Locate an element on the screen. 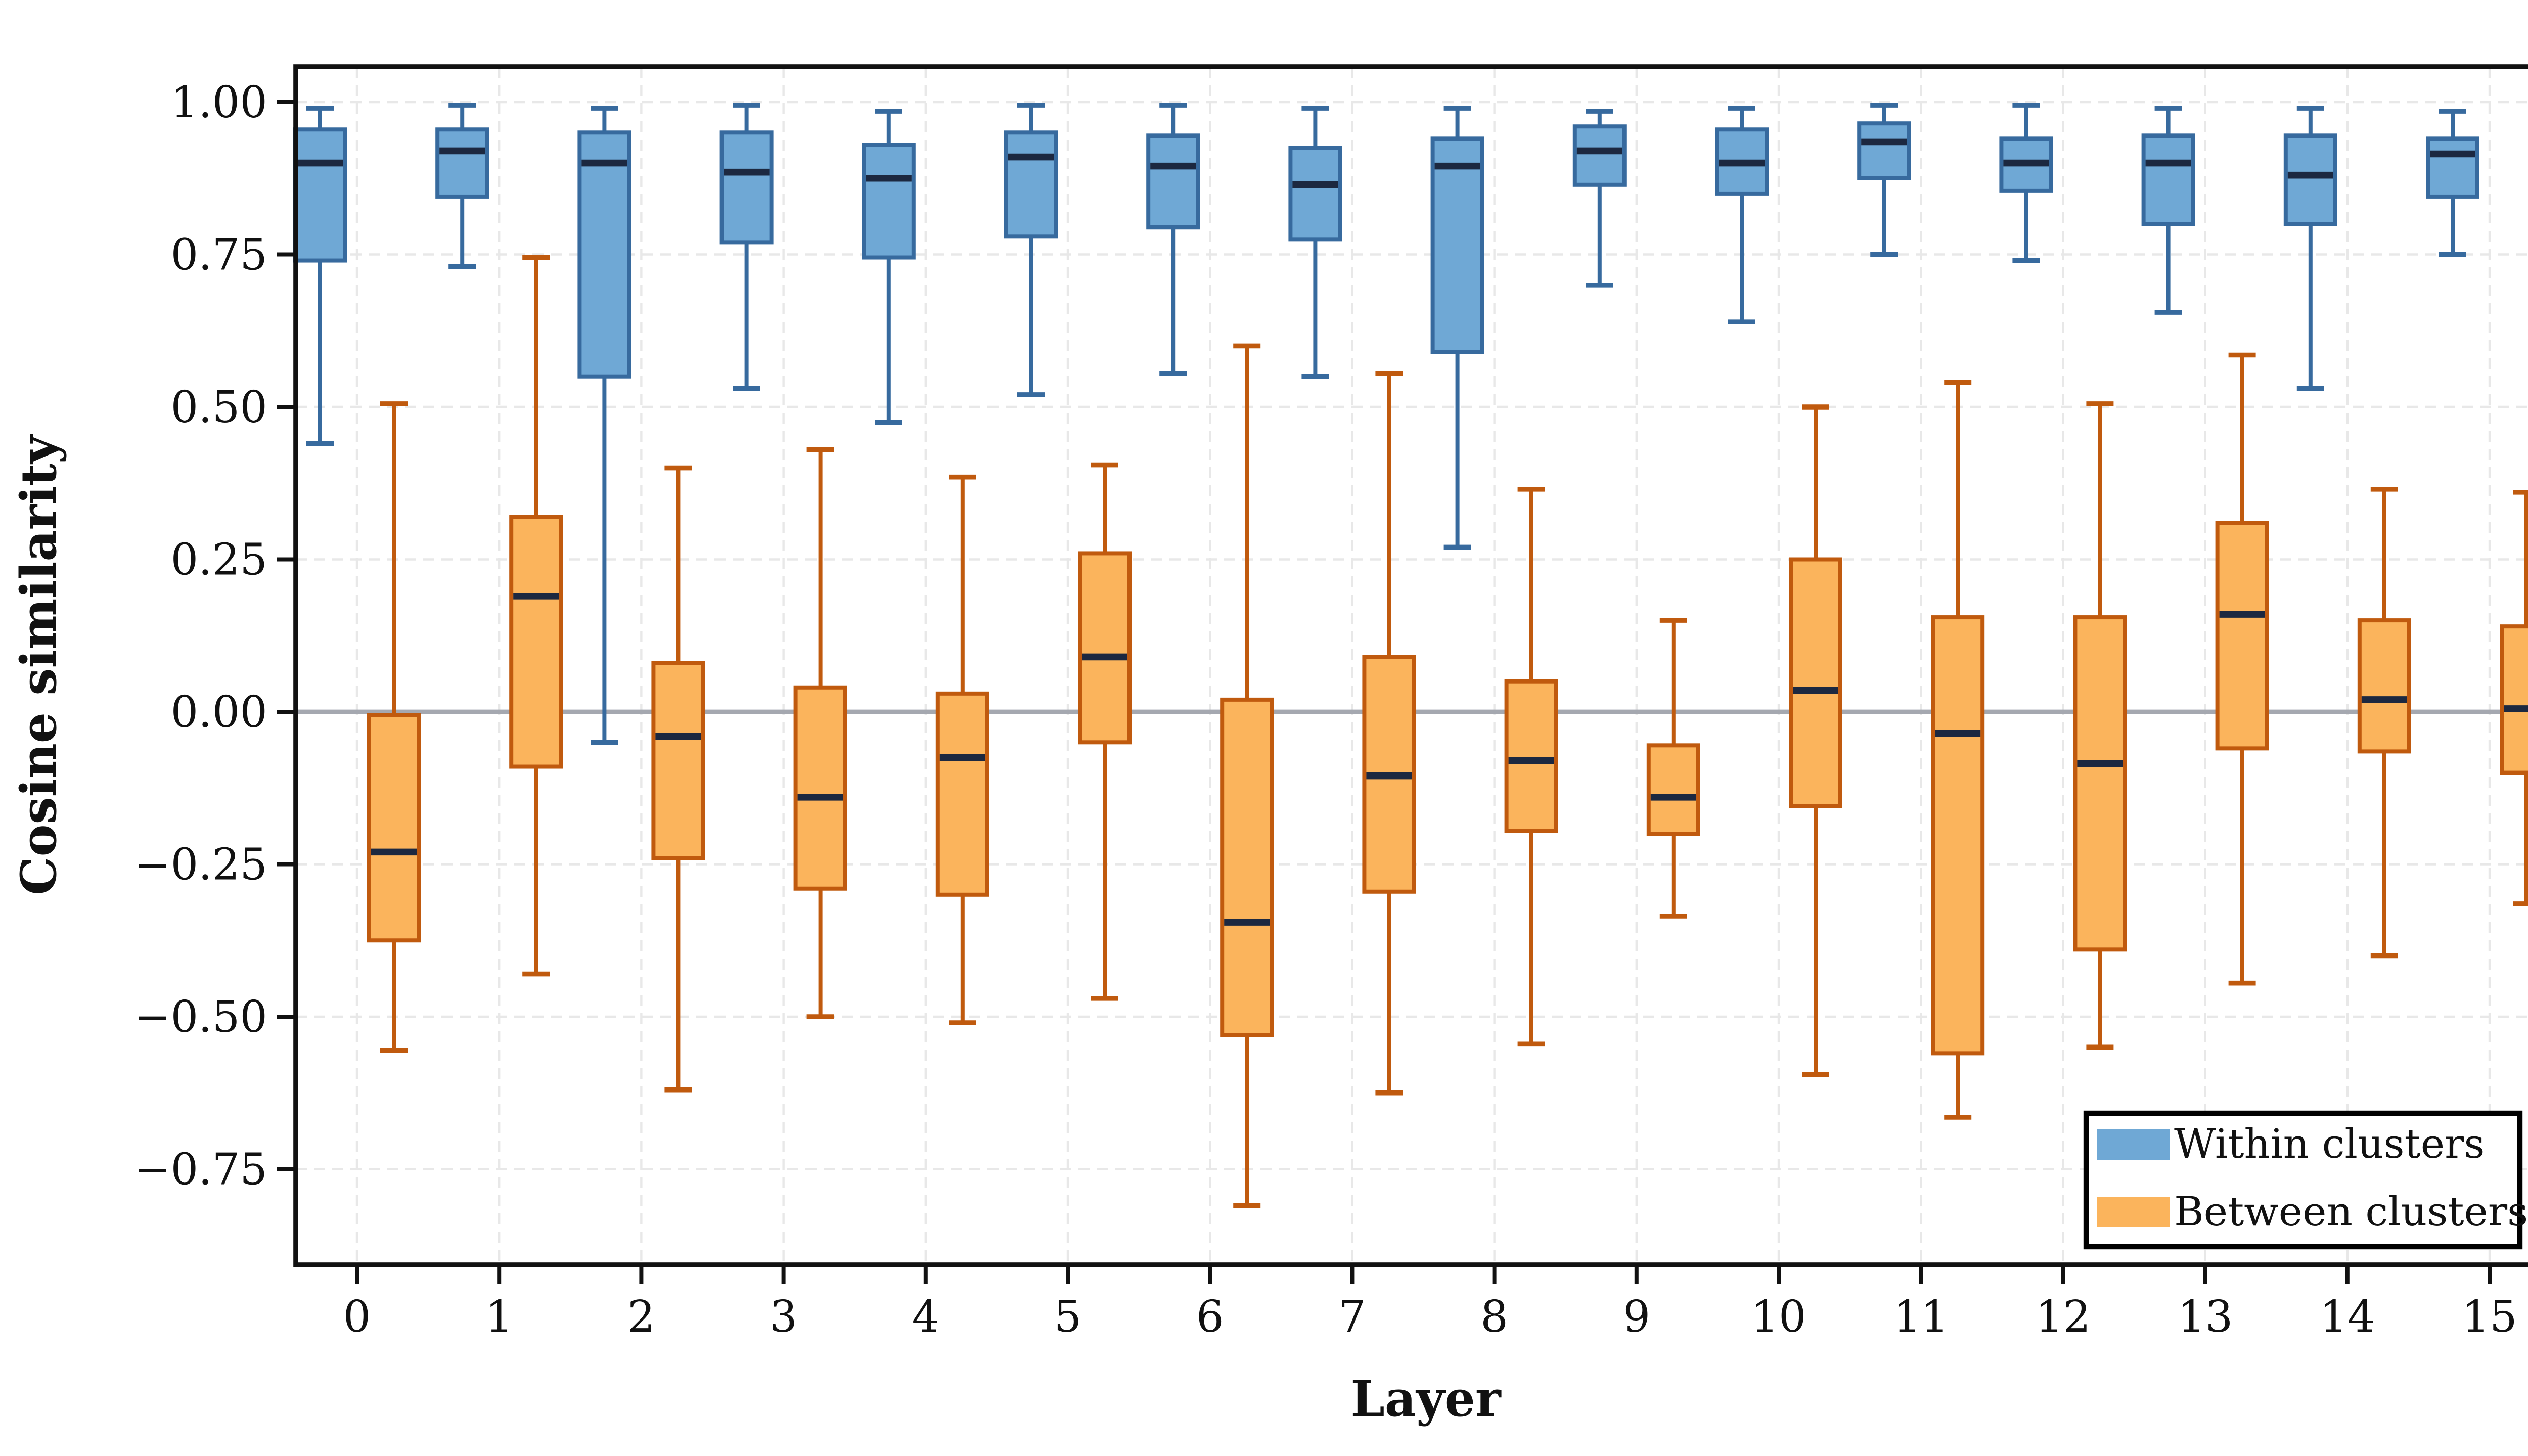  legend: Within clusters Between clusters is located at coordinates (2306, 1180).